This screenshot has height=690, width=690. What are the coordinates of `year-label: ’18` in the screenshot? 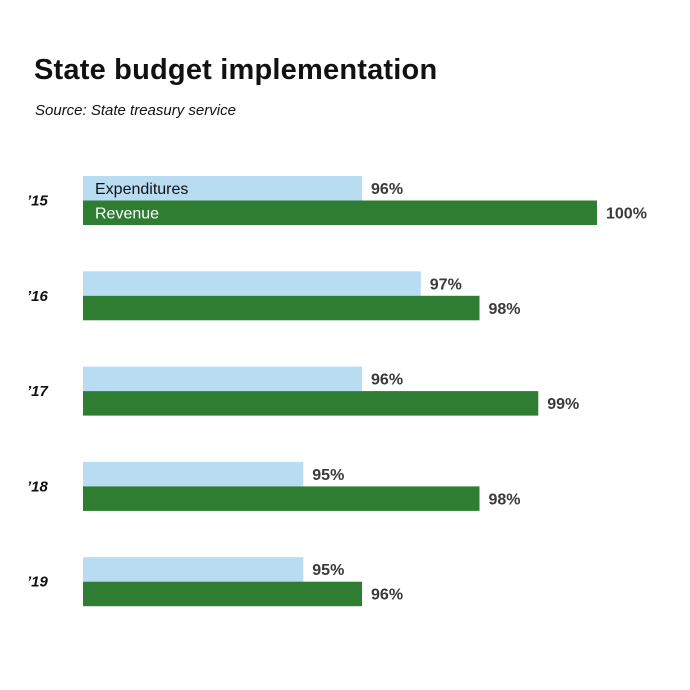 It's located at (38, 486).